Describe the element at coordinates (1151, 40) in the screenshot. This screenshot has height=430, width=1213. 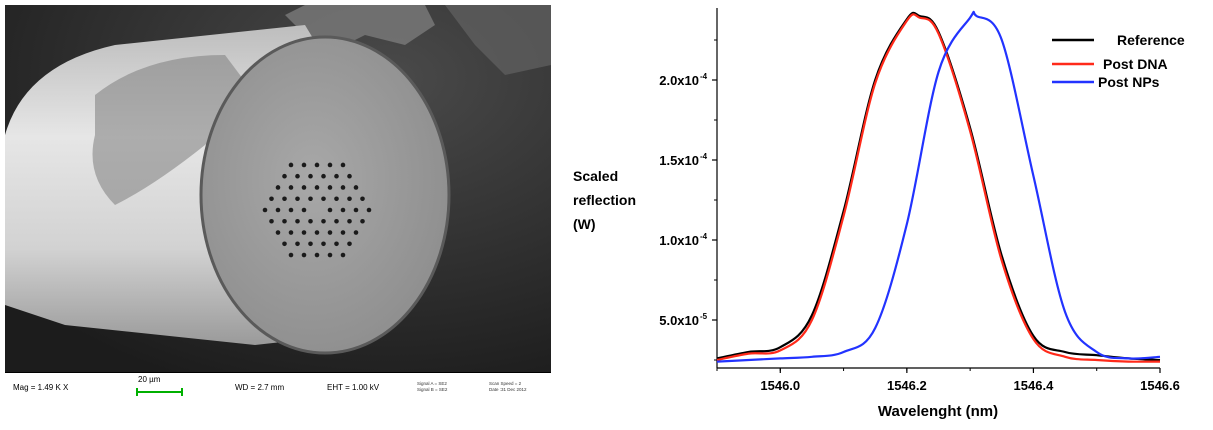
I see `legend-label: Reference` at that location.